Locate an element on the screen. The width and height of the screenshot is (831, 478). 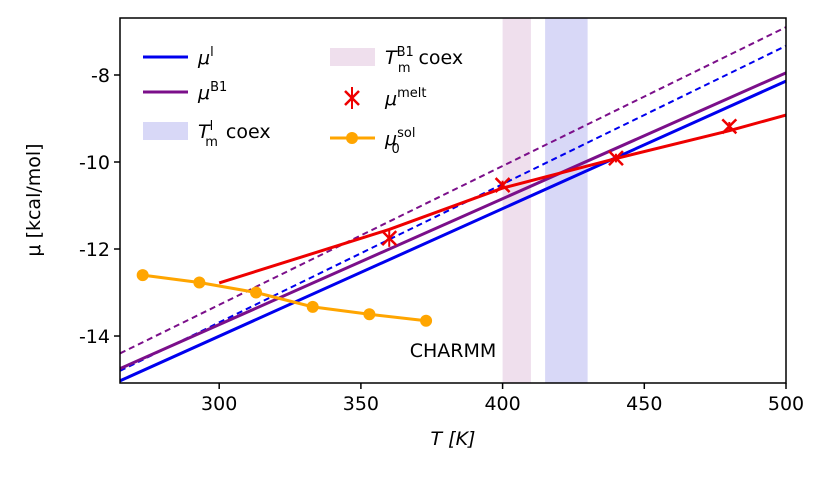
legend-label: μB1 is located at coordinates (212, 92).